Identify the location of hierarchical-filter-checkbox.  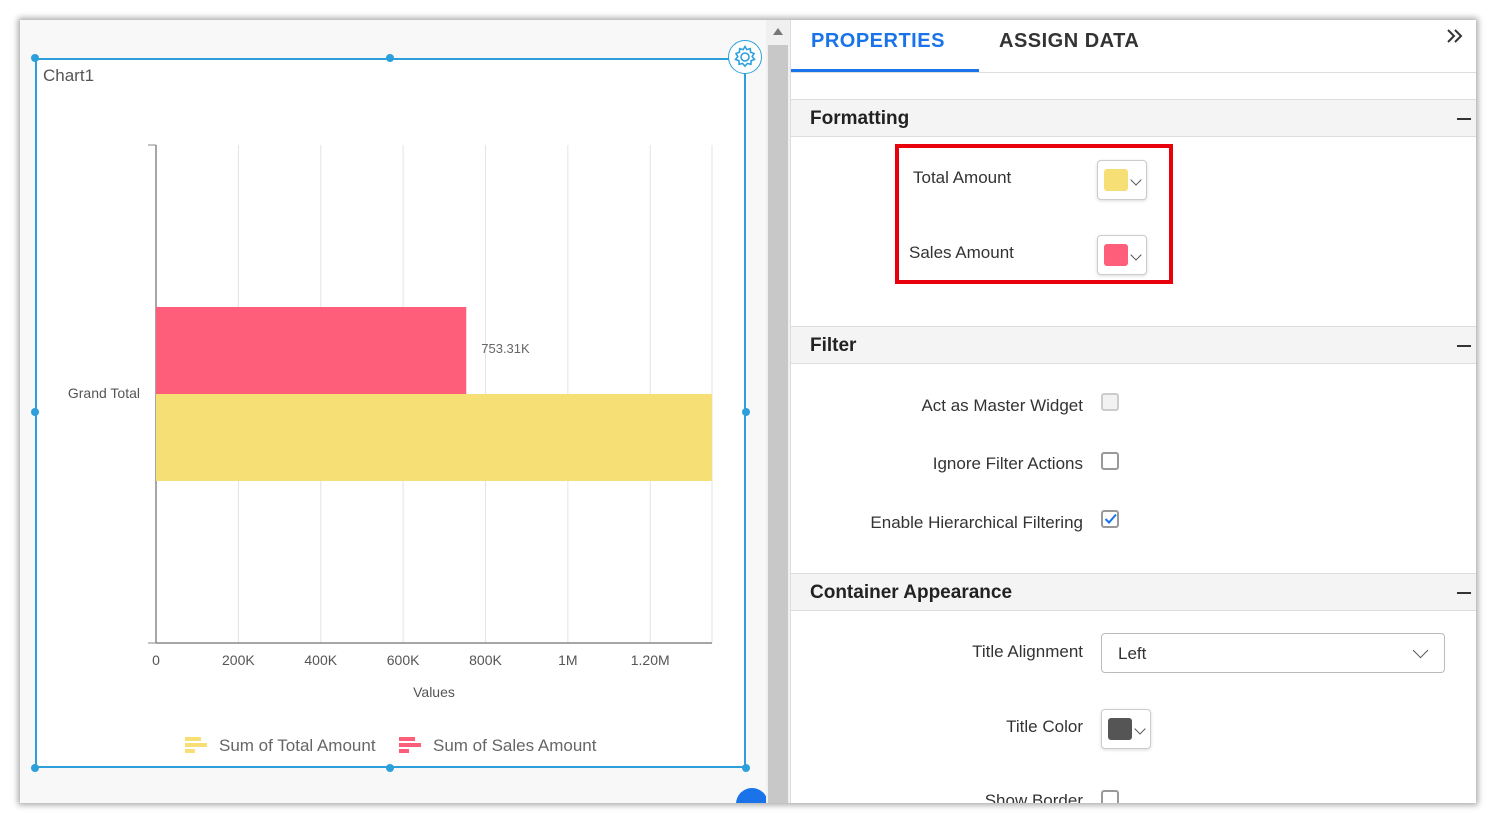
(1110, 519).